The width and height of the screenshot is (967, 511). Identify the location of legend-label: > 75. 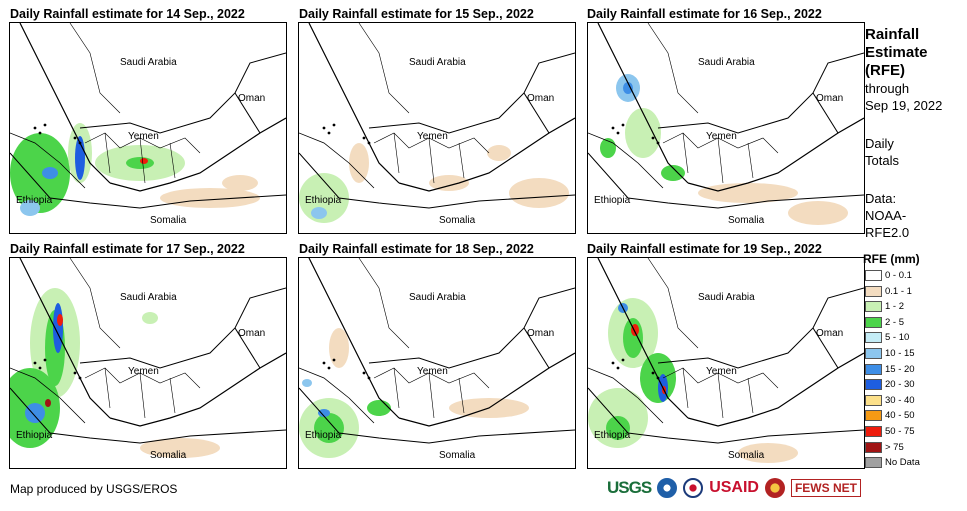
(894, 447).